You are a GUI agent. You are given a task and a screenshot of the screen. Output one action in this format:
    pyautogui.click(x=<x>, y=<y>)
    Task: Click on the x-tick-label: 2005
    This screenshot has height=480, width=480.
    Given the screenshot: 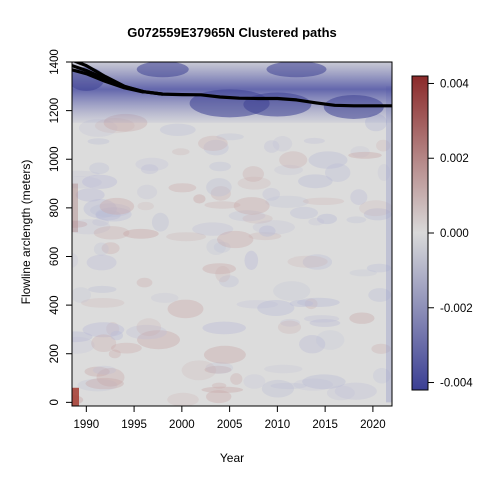 What is the action you would take?
    pyautogui.click(x=230, y=425)
    